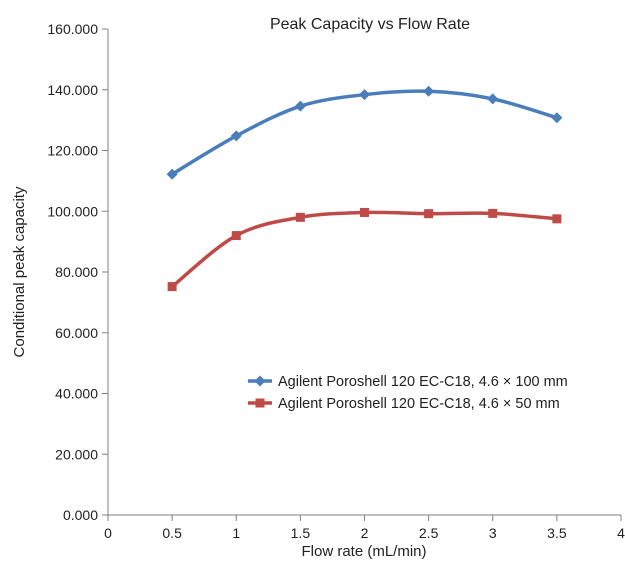 This screenshot has height=562, width=625. What do you see at coordinates (76, 394) in the screenshot?
I see `y-tick-label: 40.000` at bounding box center [76, 394].